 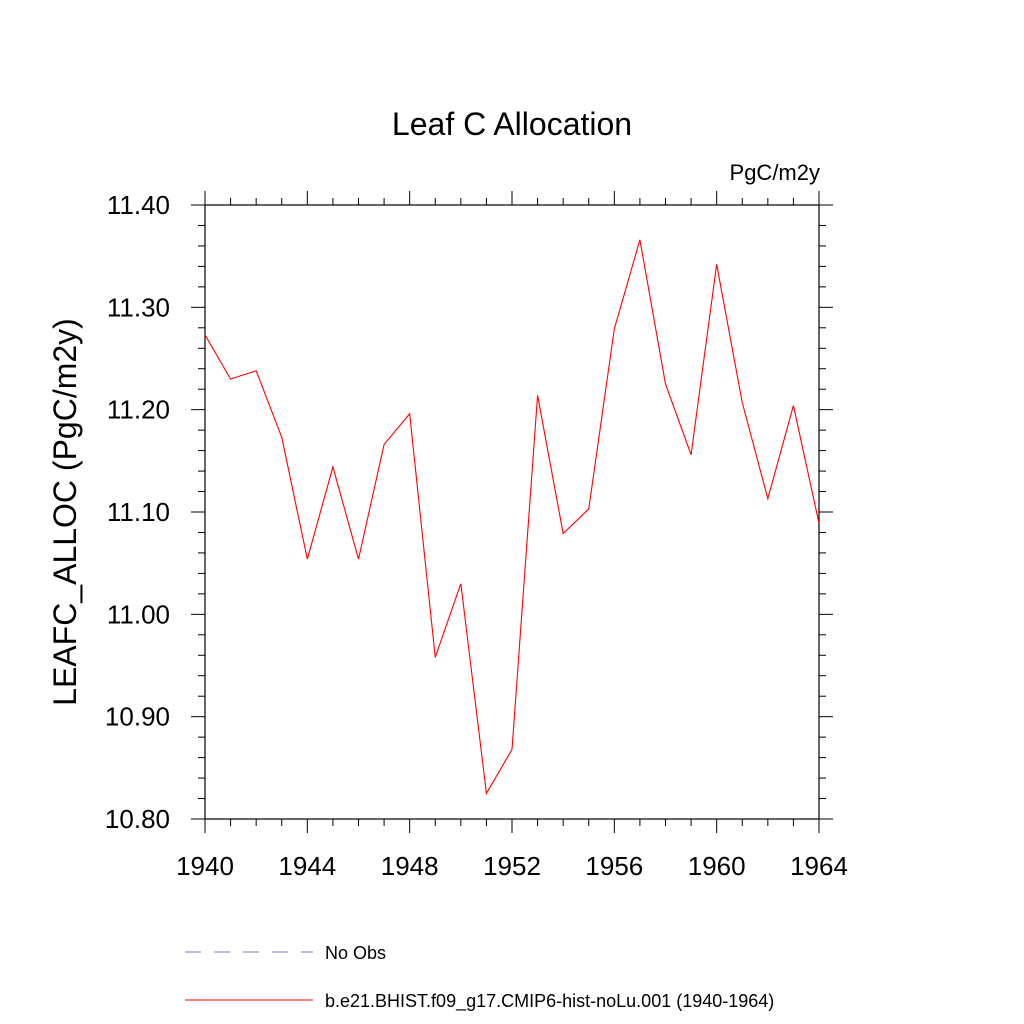 What do you see at coordinates (512, 866) in the screenshot?
I see `x-tick-label: 1952` at bounding box center [512, 866].